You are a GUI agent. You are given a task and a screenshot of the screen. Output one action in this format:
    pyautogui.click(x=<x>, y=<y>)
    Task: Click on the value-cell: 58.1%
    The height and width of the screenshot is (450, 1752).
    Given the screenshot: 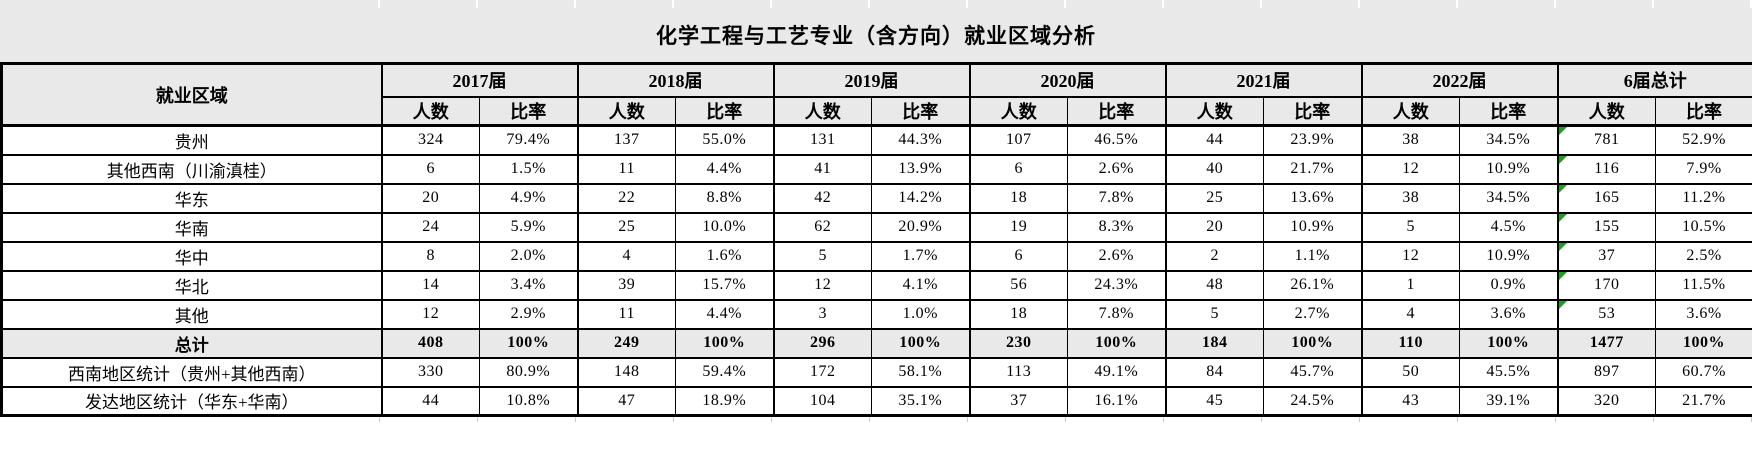 What is the action you would take?
    pyautogui.click(x=920, y=372)
    